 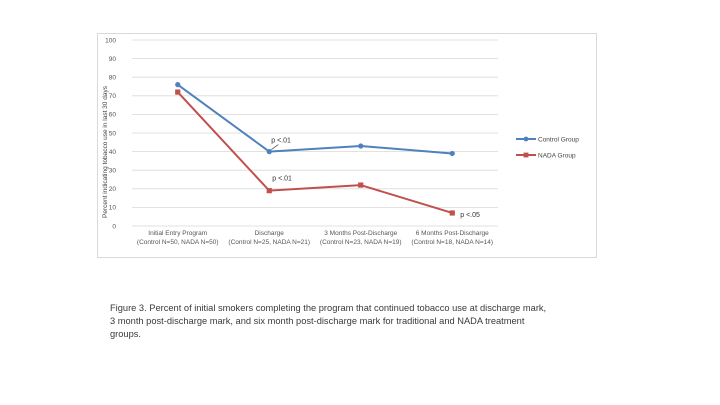 I want to click on y-tick-label: 60, so click(x=113, y=115).